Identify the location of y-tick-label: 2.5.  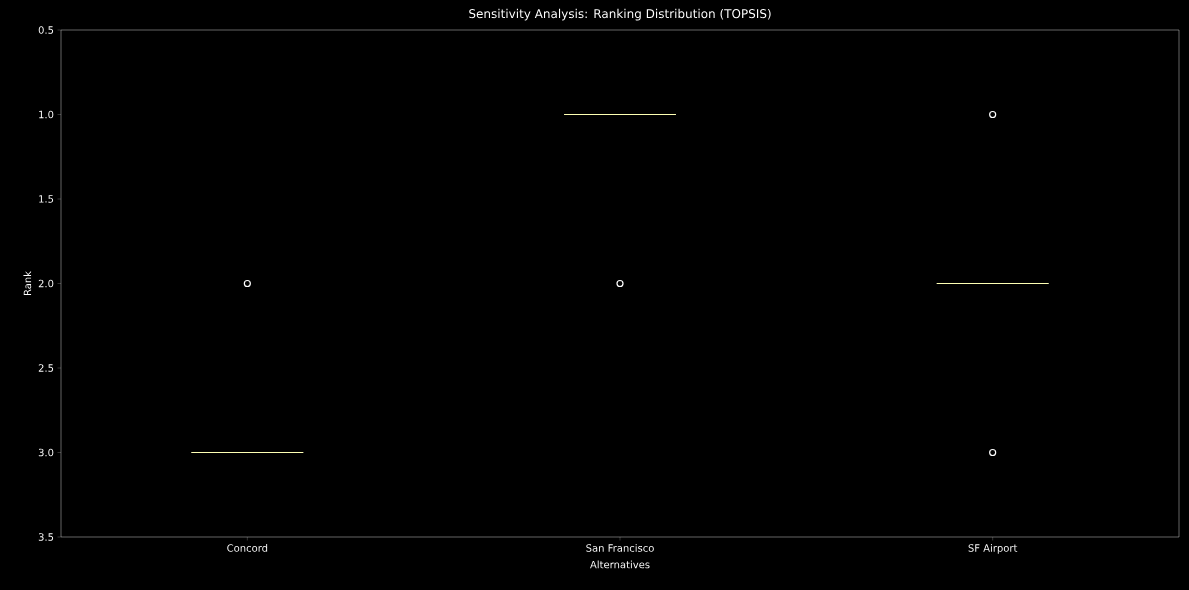
(46, 368).